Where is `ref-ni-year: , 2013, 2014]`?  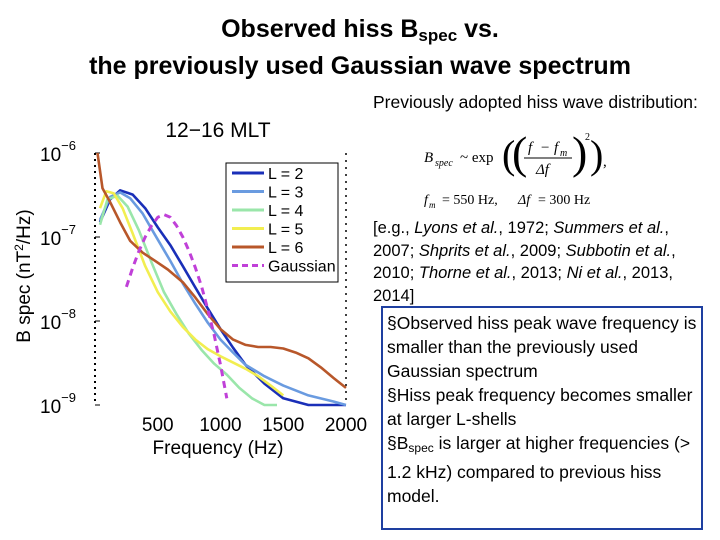 ref-ni-year: , 2013, 2014] is located at coordinates (523, 284).